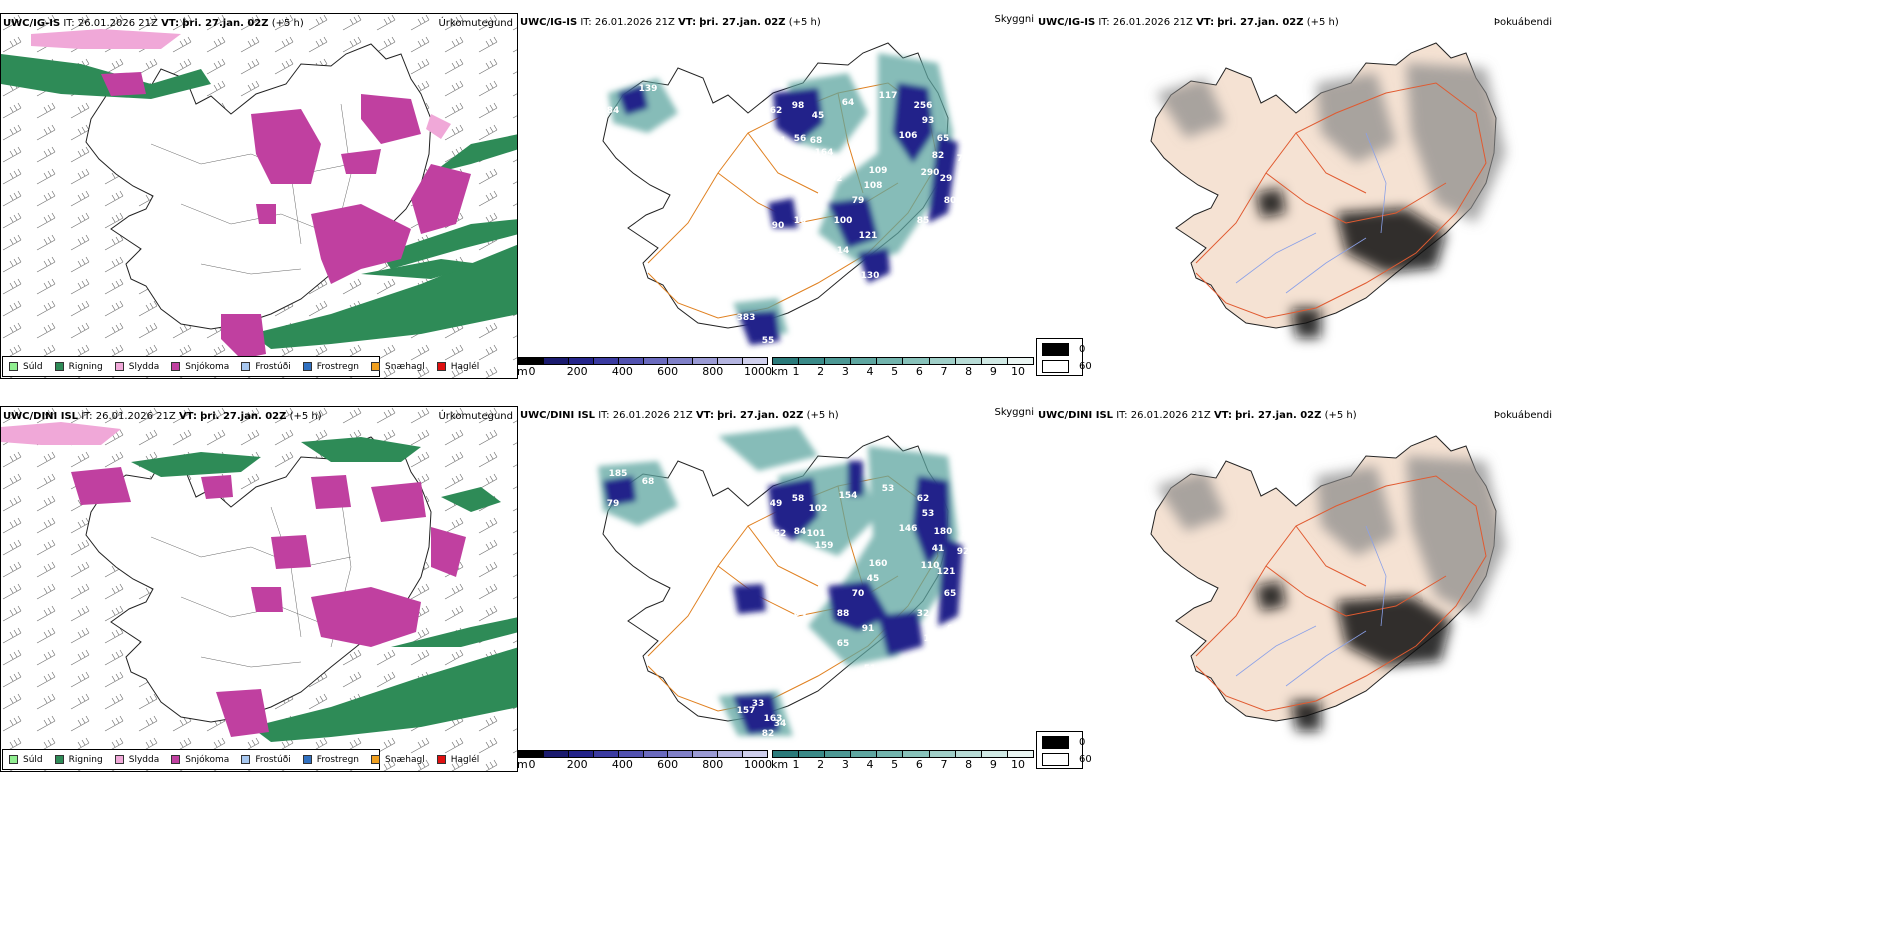 Image resolution: width=1900 pixels, height=950 pixels. I want to click on visibility-value-label: 180, so click(943, 532).